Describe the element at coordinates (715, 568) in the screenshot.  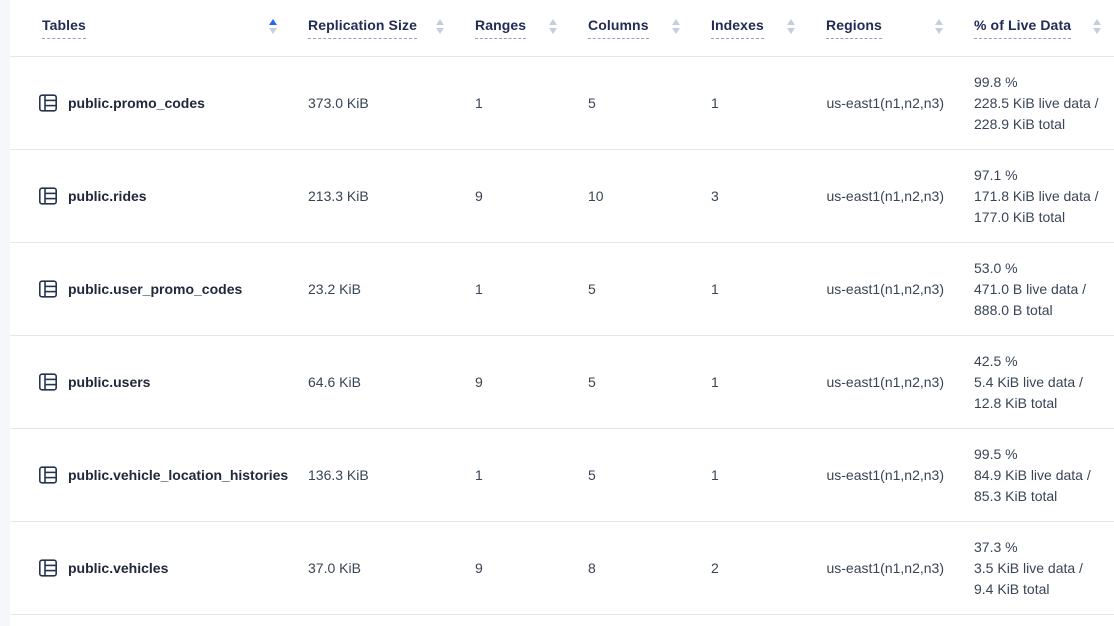
I see `indexes-cell: 2` at that location.